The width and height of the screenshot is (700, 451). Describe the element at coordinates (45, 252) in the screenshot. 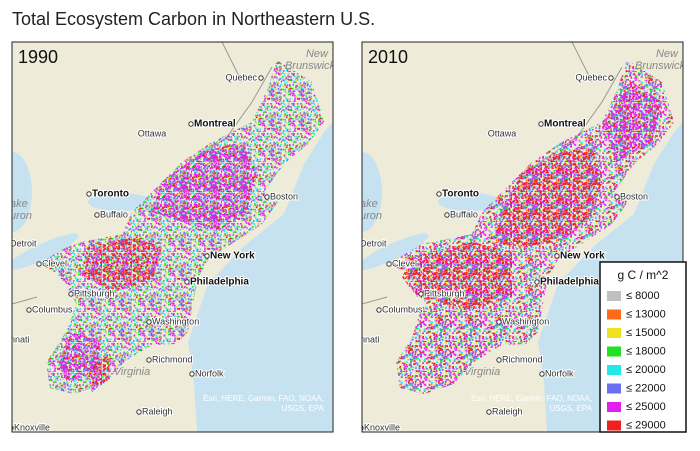

I see `lake-erie` at that location.